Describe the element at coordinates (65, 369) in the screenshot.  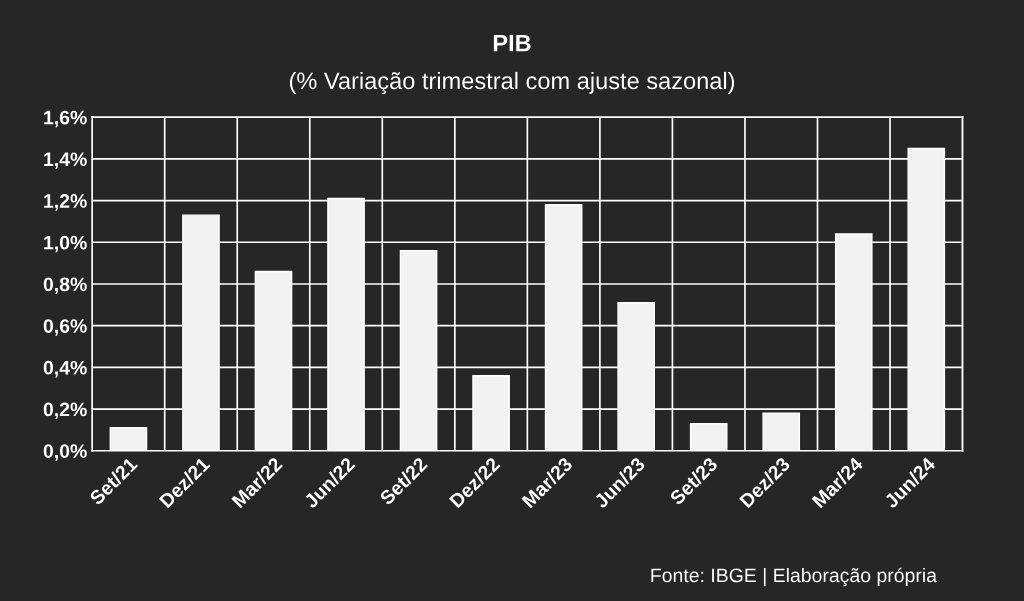
I see `y-tick-label: 0,4%` at that location.